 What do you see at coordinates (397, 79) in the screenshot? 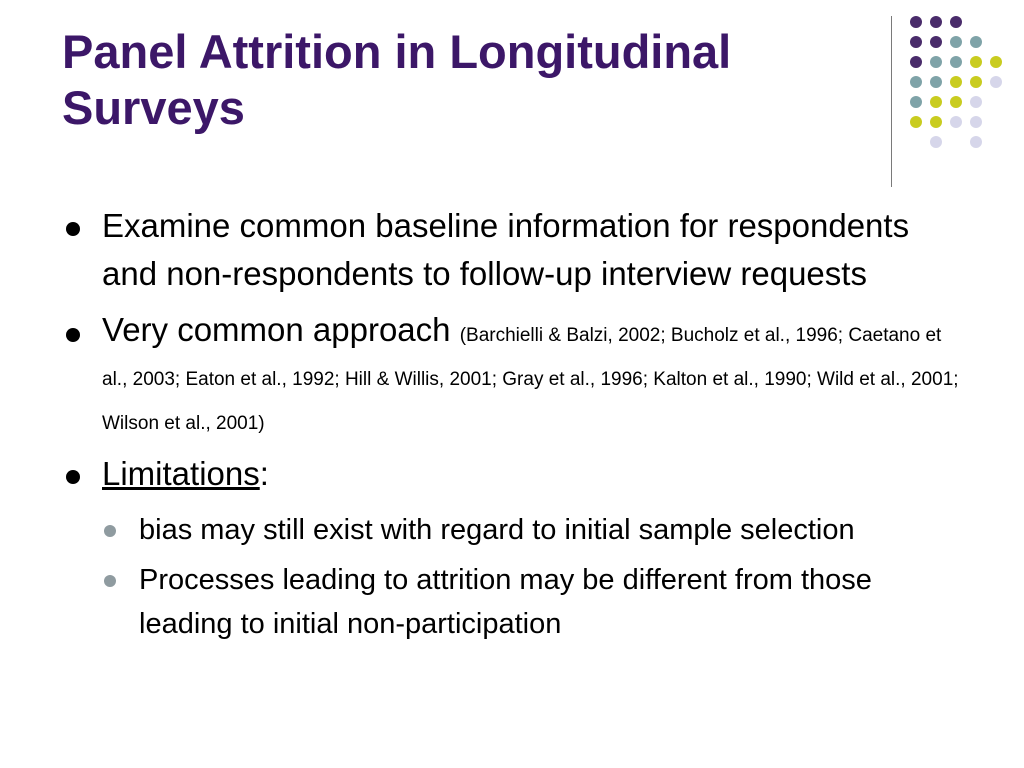
I see `slide-title: Panel Attrition in Longitudinal Surveys` at bounding box center [397, 79].